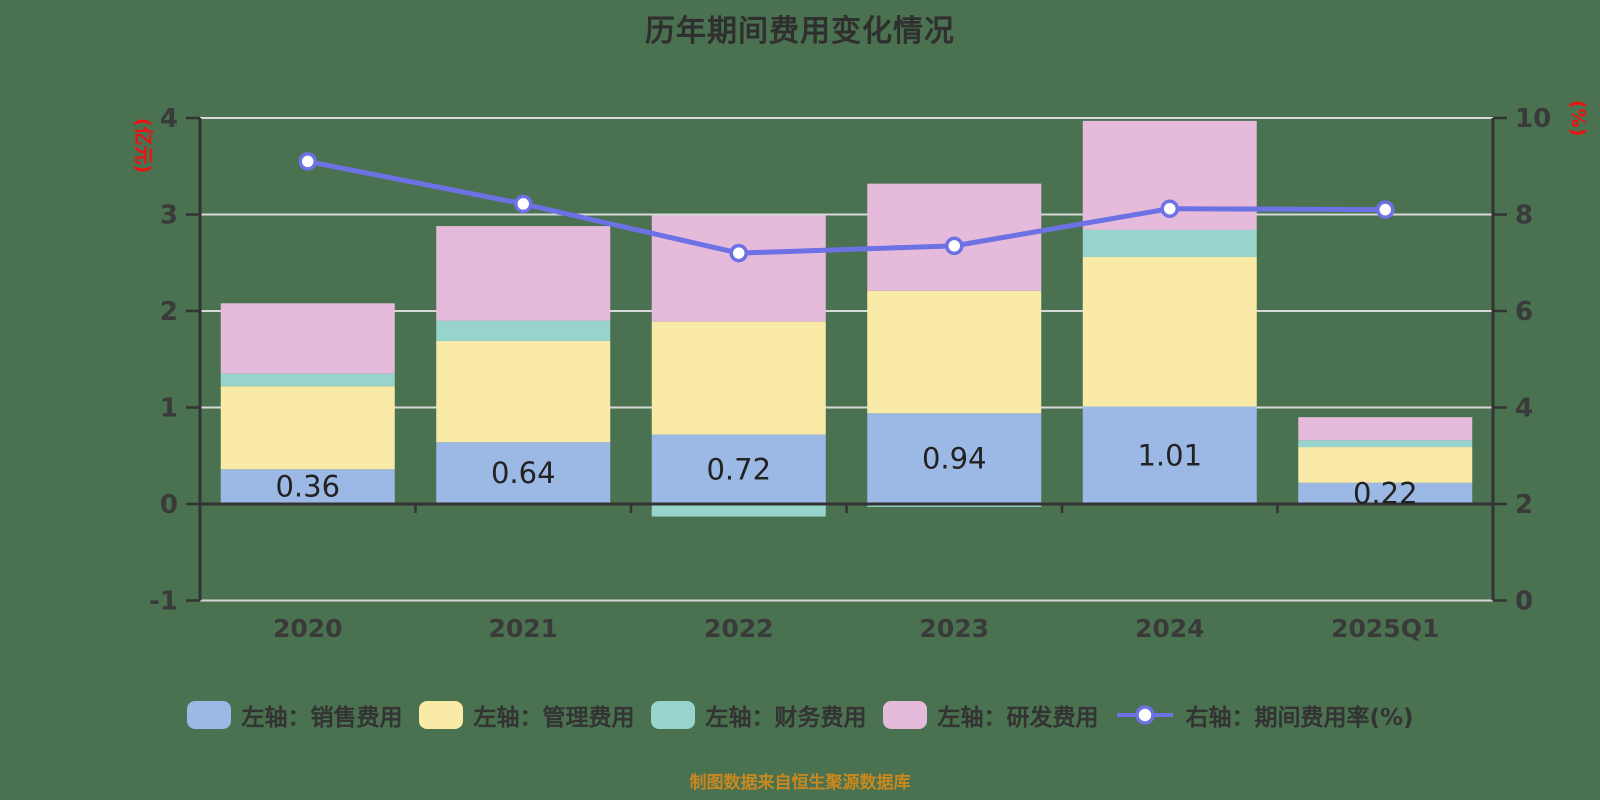  I want to click on legend-item-rd-expense: 左轴：研发费用, so click(990, 715).